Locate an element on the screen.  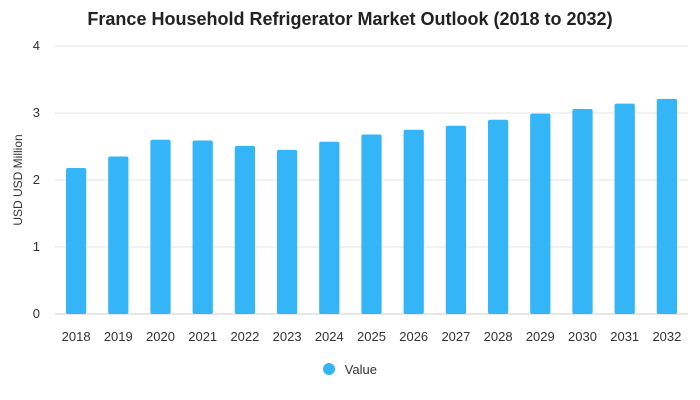
y-tick-label: 1 is located at coordinates (36, 246).